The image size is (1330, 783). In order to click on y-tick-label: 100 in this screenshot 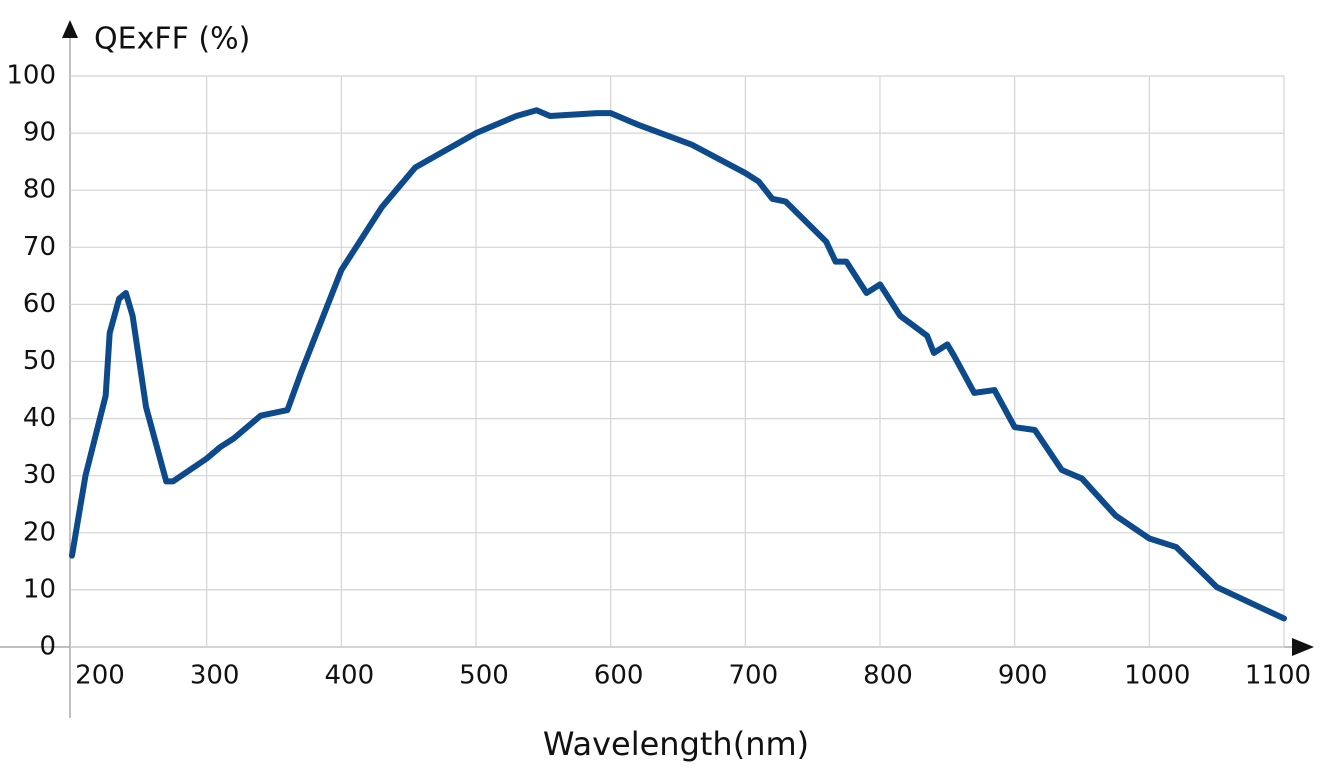, I will do `click(31, 76)`.